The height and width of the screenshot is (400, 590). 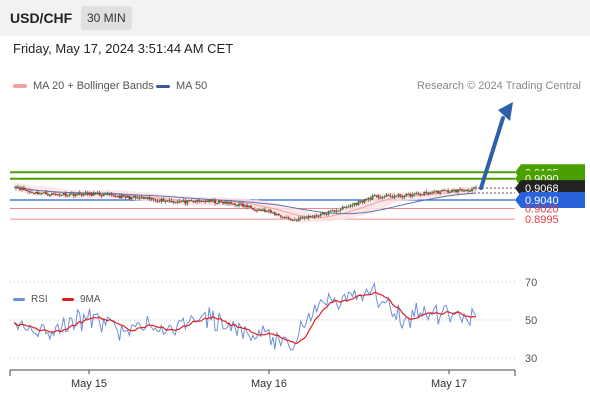 I want to click on timeframe-badge: 30 MIN, so click(x=106, y=18).